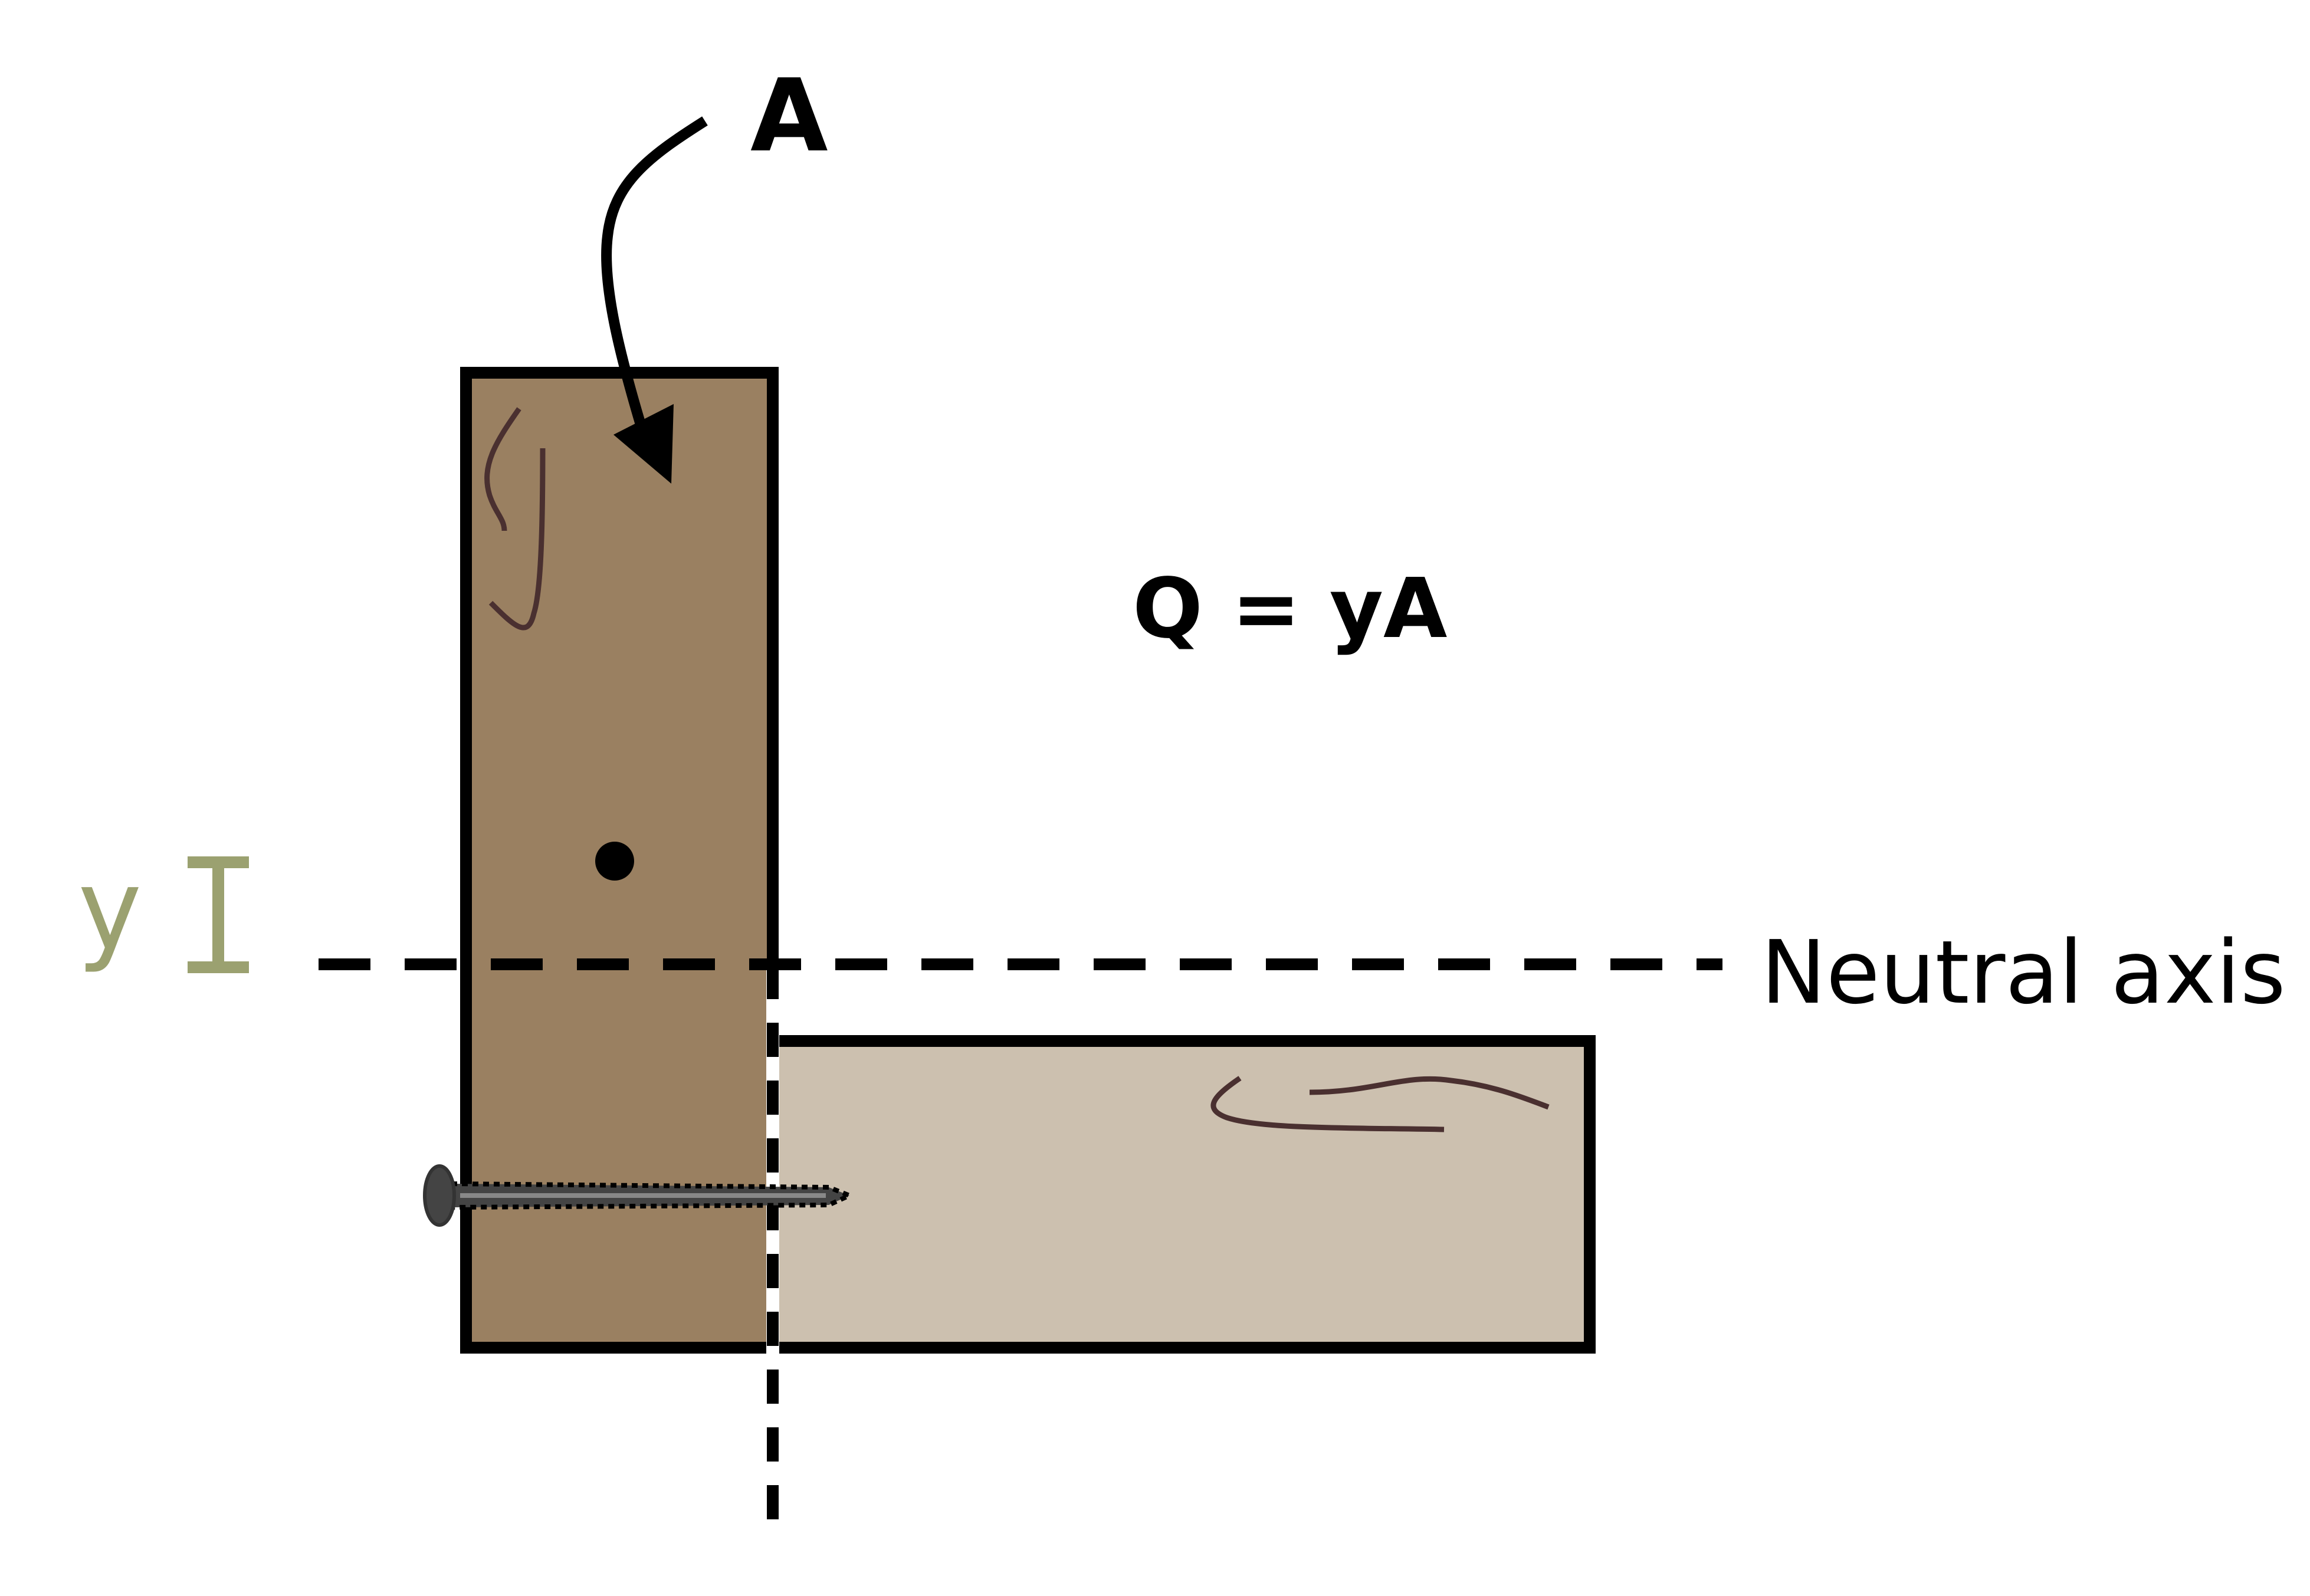 The image size is (2310, 1596). I want to click on area-label: A, so click(789, 117).